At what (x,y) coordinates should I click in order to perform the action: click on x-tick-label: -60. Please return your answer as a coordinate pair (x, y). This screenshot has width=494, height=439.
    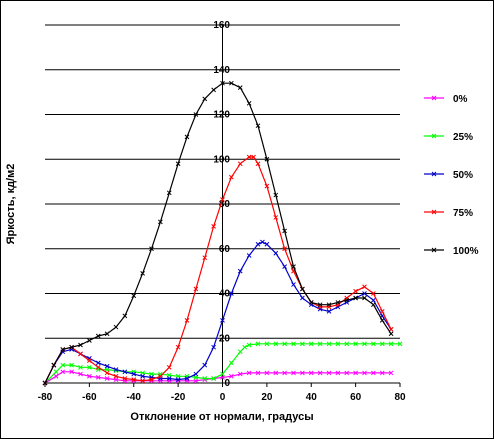
    Looking at the image, I should click on (89, 397).